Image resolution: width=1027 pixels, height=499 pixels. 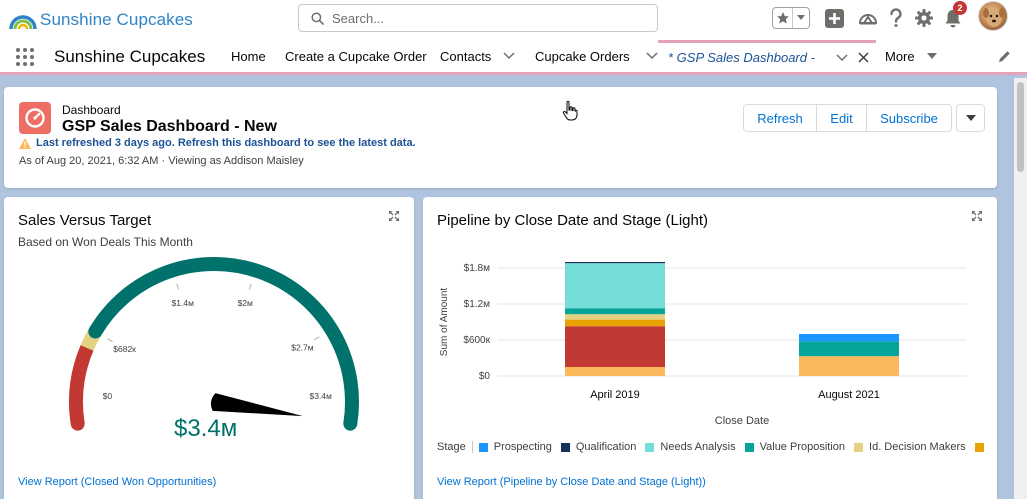 I want to click on gauge-tick-label: $682к, so click(x=124, y=349).